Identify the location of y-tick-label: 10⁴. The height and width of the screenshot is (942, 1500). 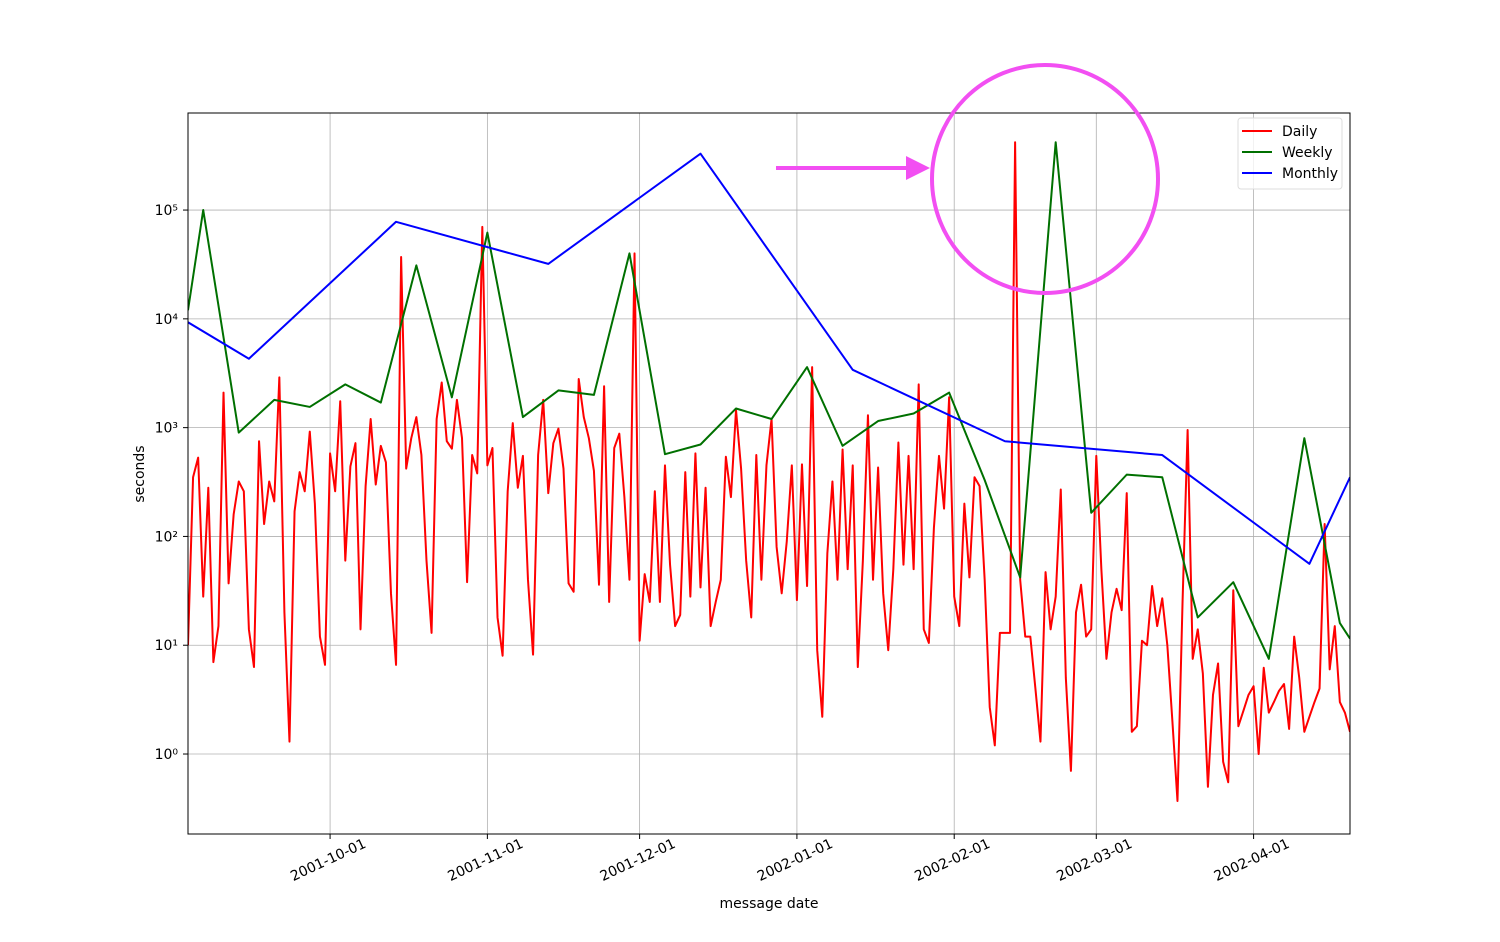
(167, 320).